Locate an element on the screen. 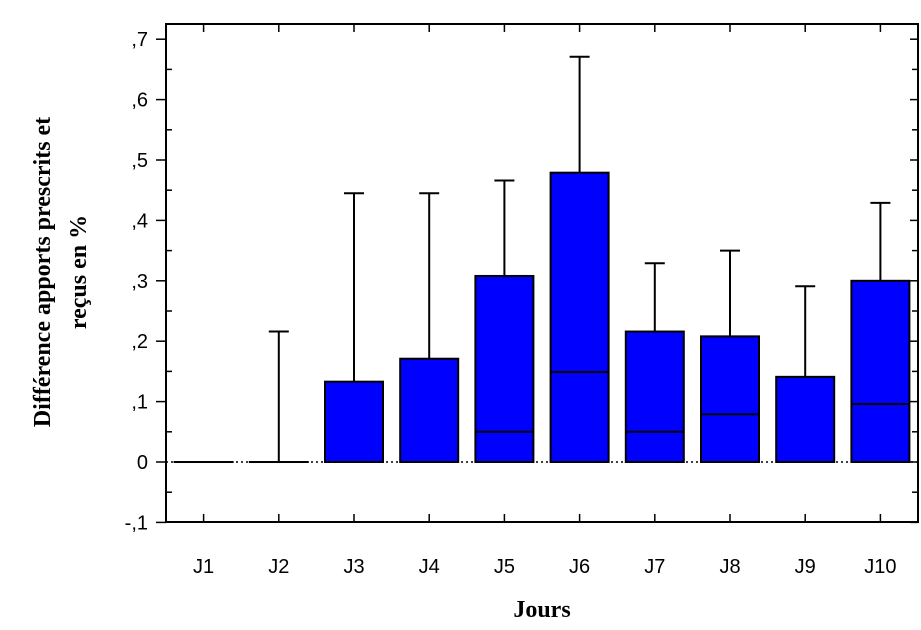 Image resolution: width=921 pixels, height=630 pixels. x-tick-label: J9 is located at coordinates (805, 567).